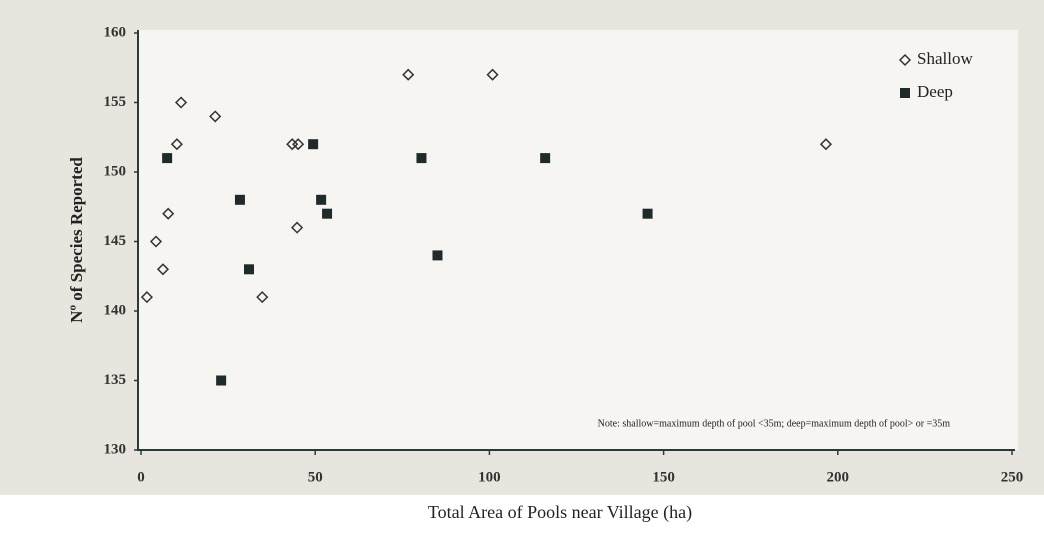 This screenshot has height=536, width=1044. I want to click on y-tick-label: 130, so click(115, 449).